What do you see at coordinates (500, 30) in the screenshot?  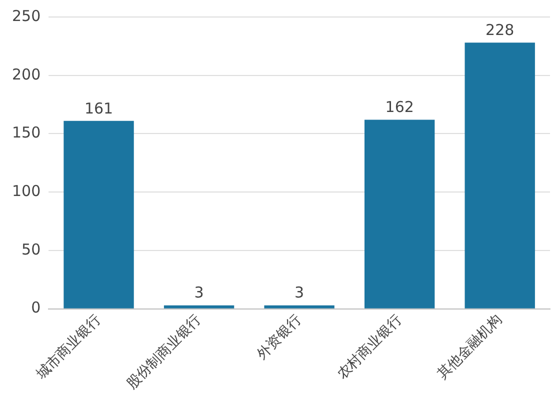 I see `data-label: 228` at bounding box center [500, 30].